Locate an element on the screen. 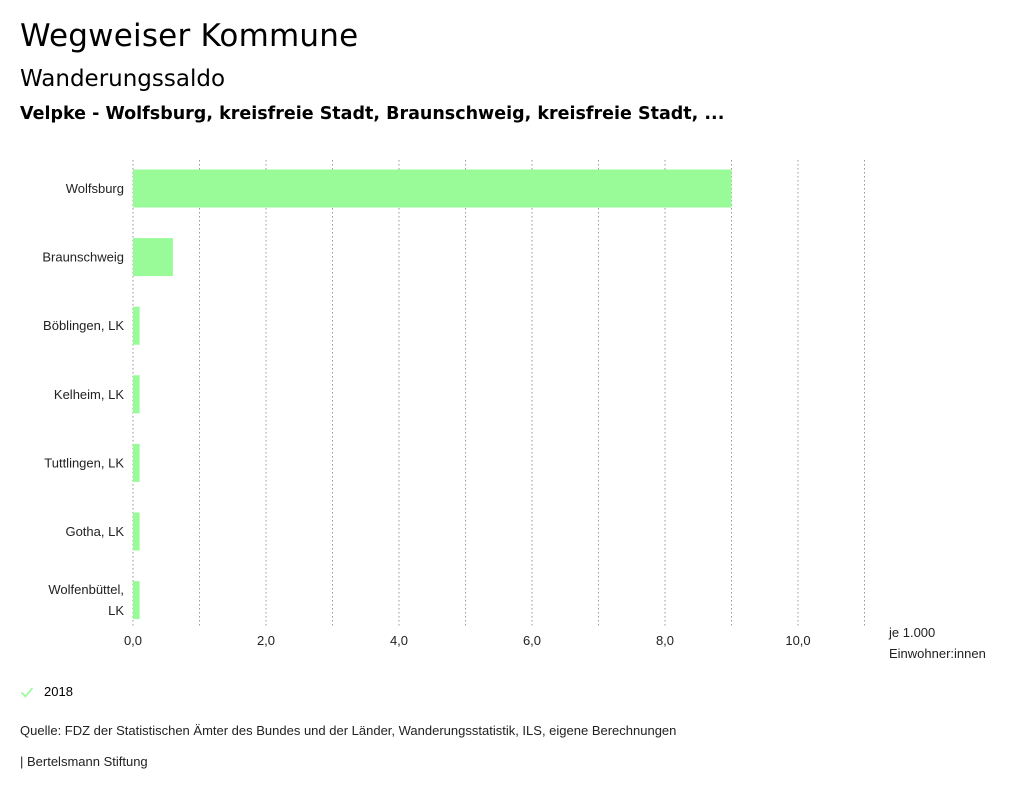 The height and width of the screenshot is (795, 1024). category-label-line: Kelheim, LK is located at coordinates (89, 394).